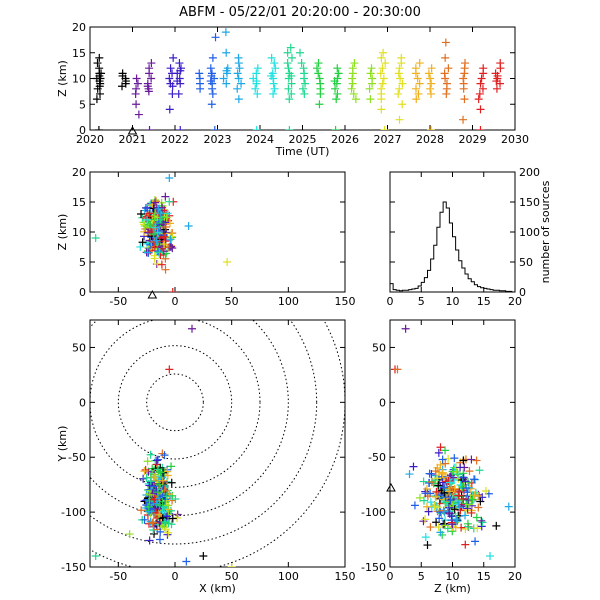 The image size is (600, 600). I want to click on height-y-points, so click(452, 442).